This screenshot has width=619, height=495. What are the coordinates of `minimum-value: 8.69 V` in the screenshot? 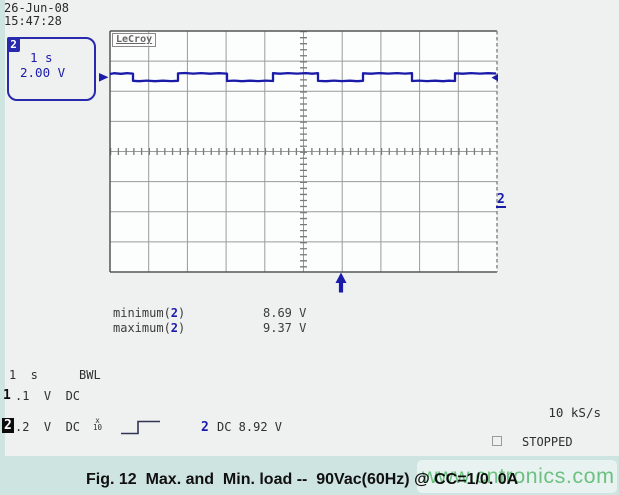 It's located at (285, 313).